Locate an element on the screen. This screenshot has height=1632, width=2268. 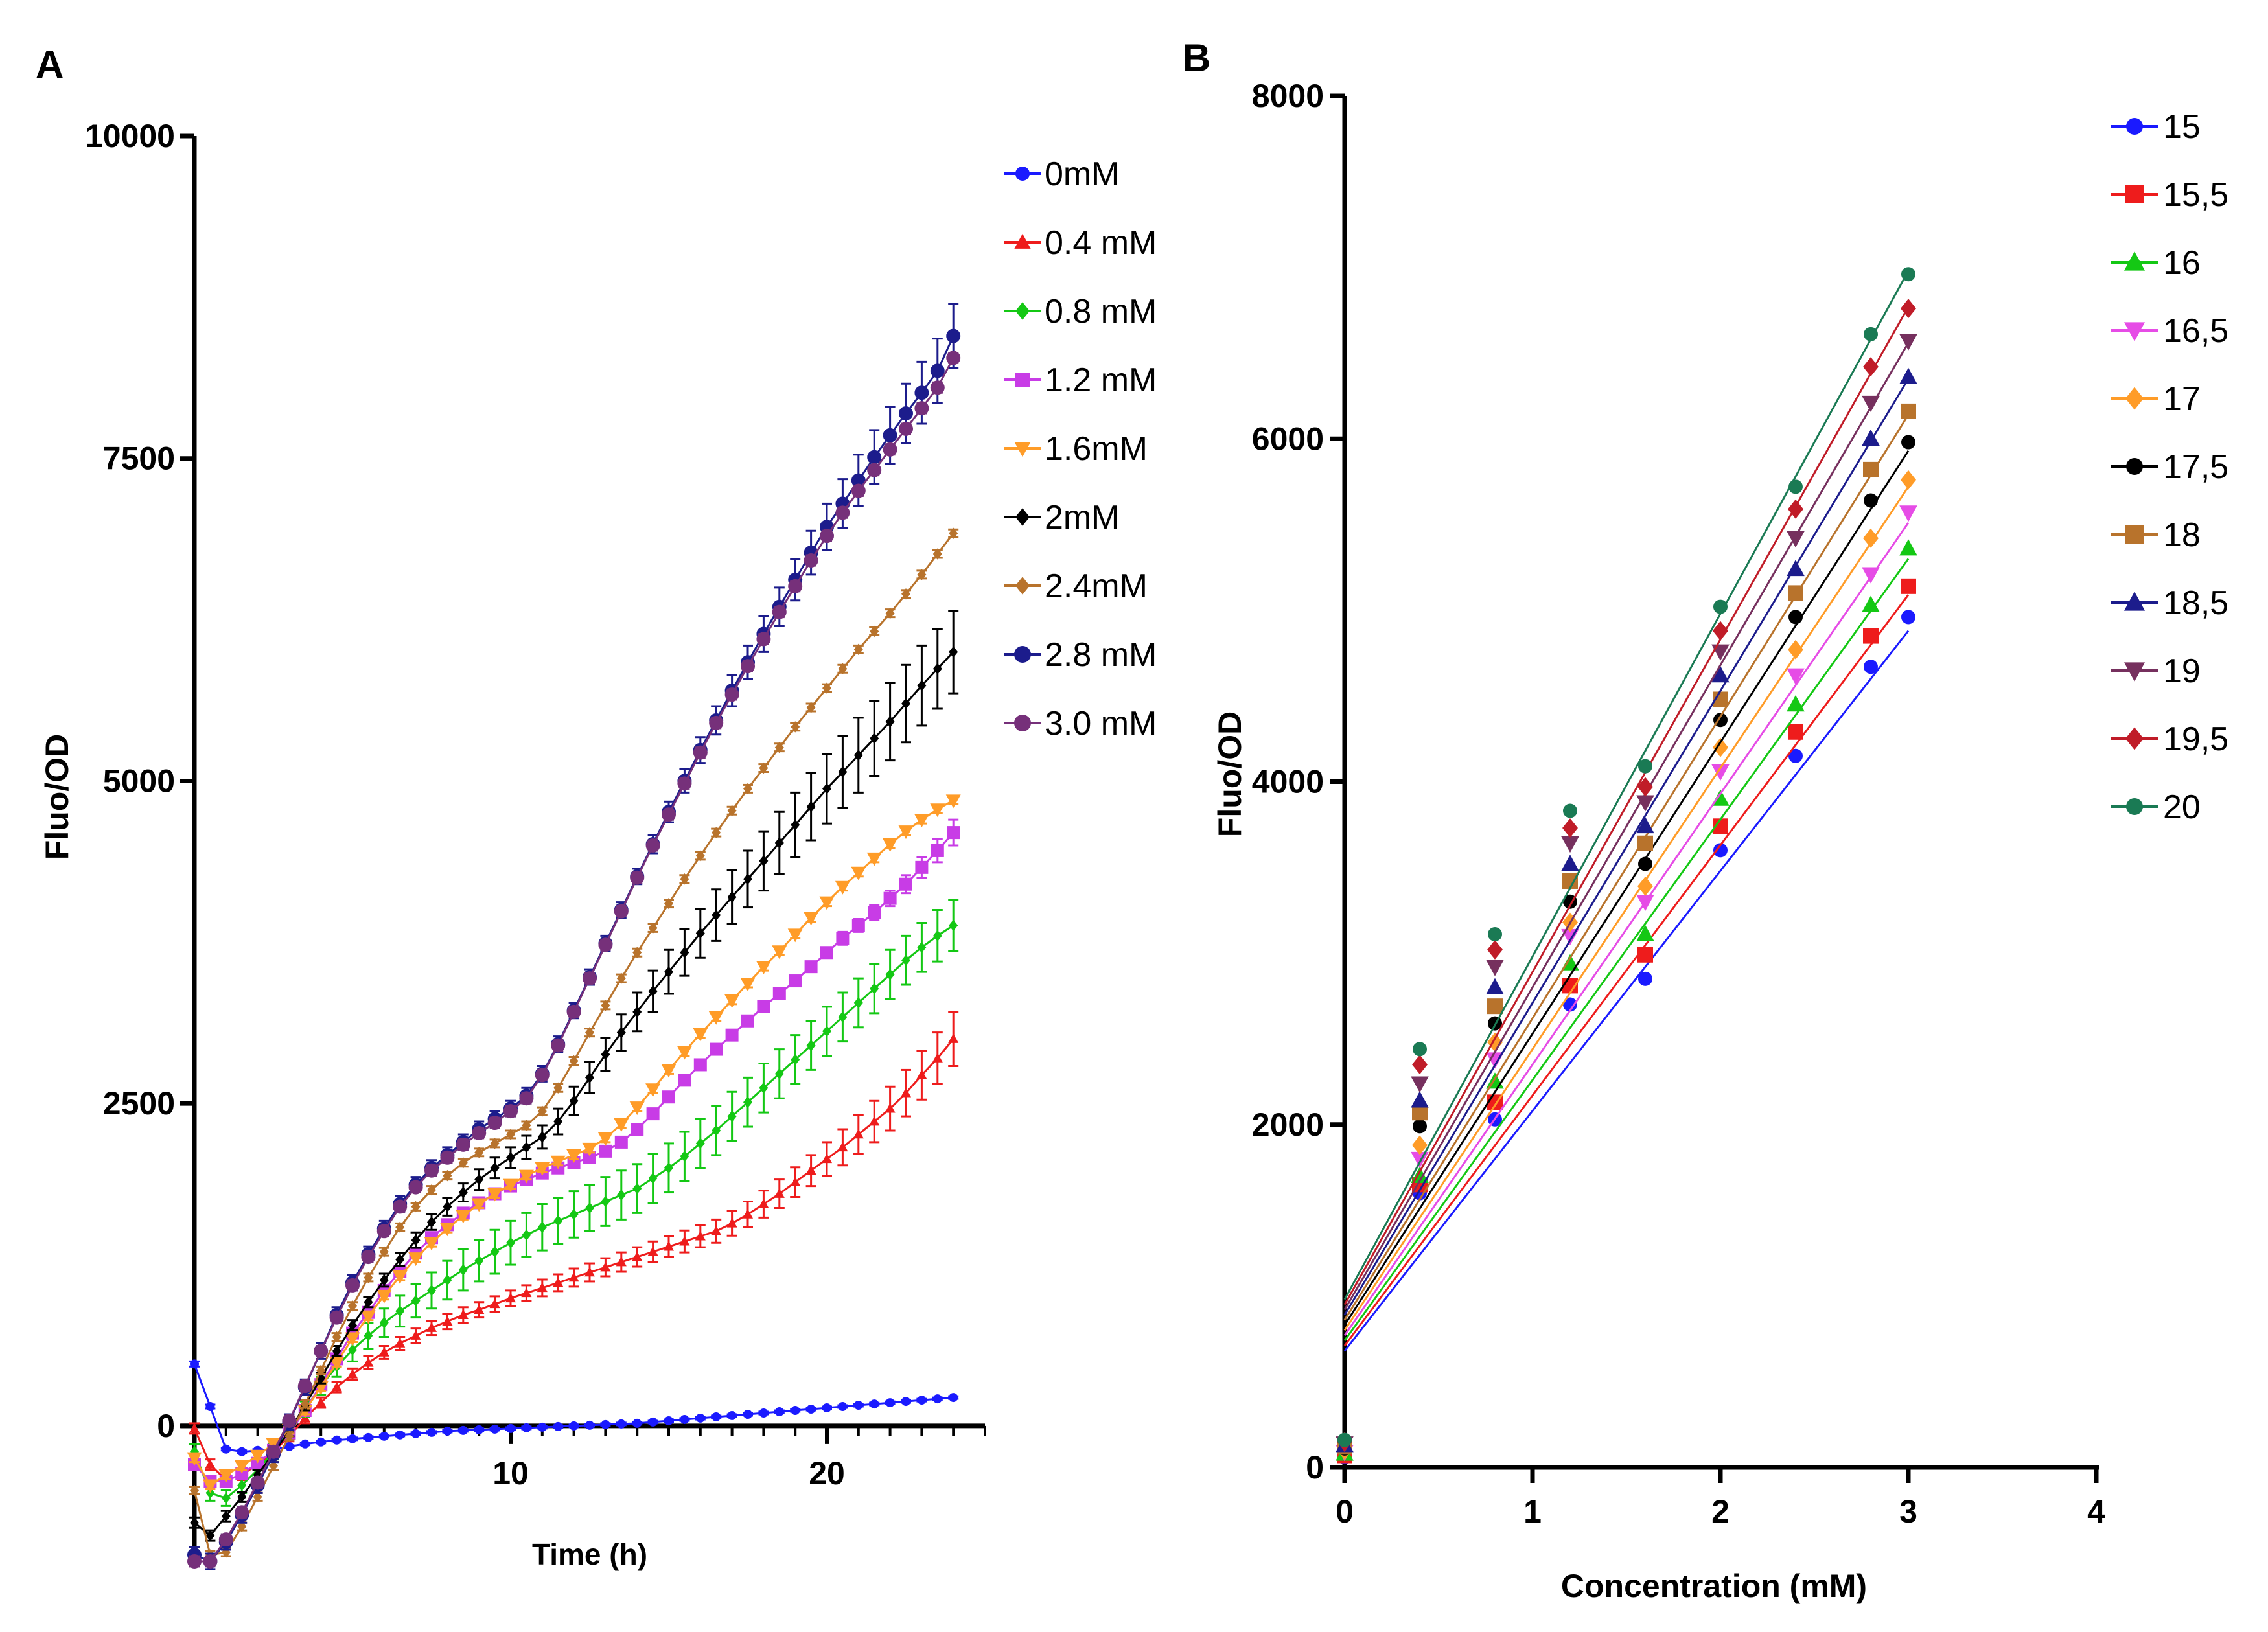
legend-item: 2.4mM is located at coordinates (1076, 586).